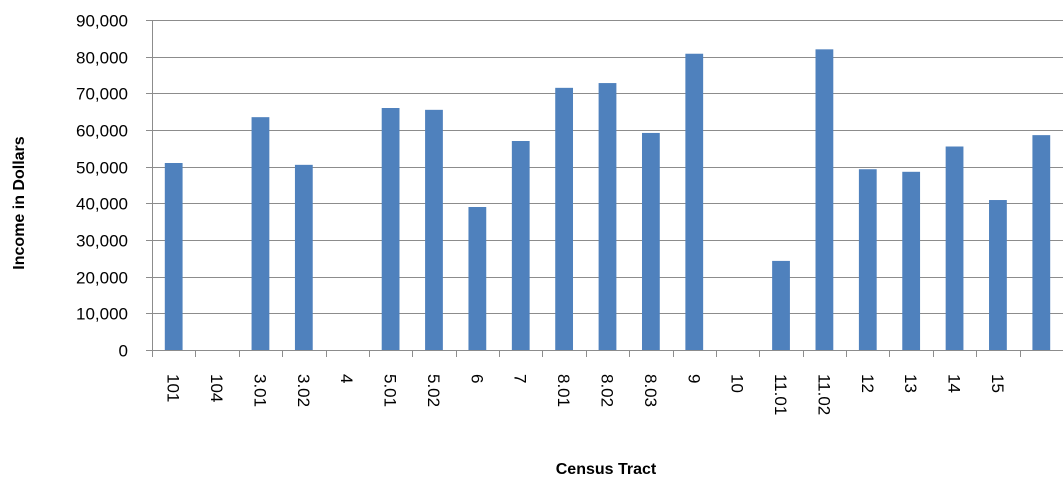  Describe the element at coordinates (693, 378) in the screenshot. I see `x-tick-label: 9` at that location.